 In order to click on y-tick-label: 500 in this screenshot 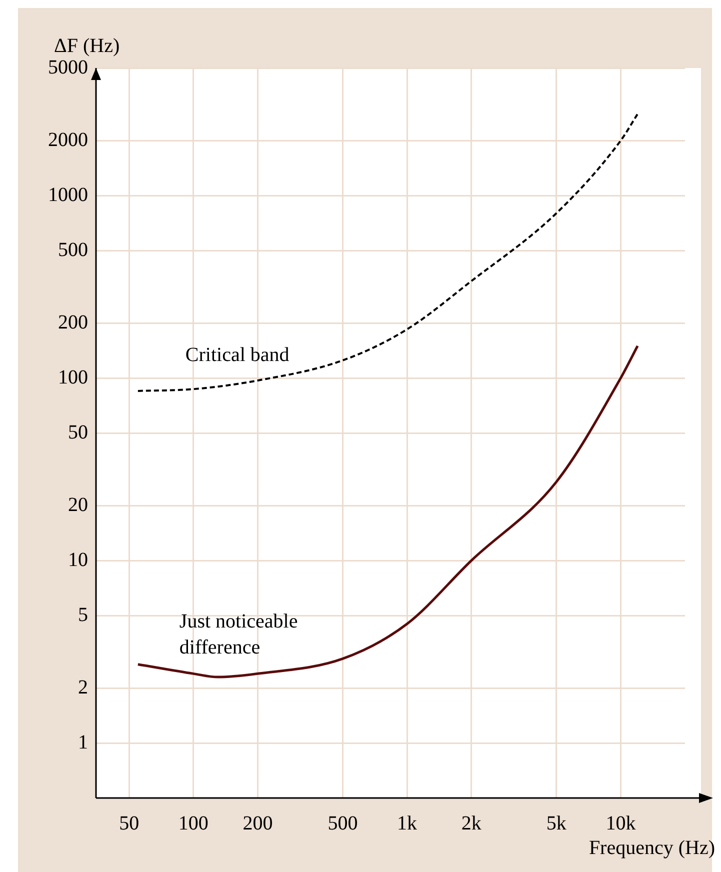, I will do `click(73, 249)`.